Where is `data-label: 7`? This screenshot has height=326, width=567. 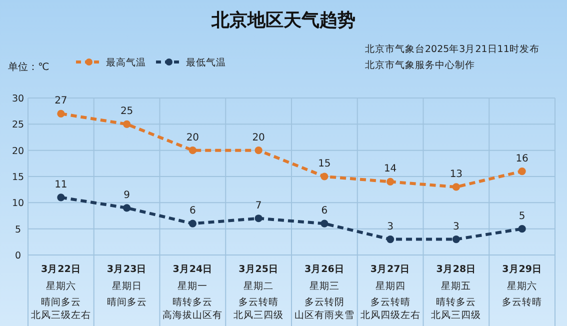 data-label: 7 is located at coordinates (258, 206).